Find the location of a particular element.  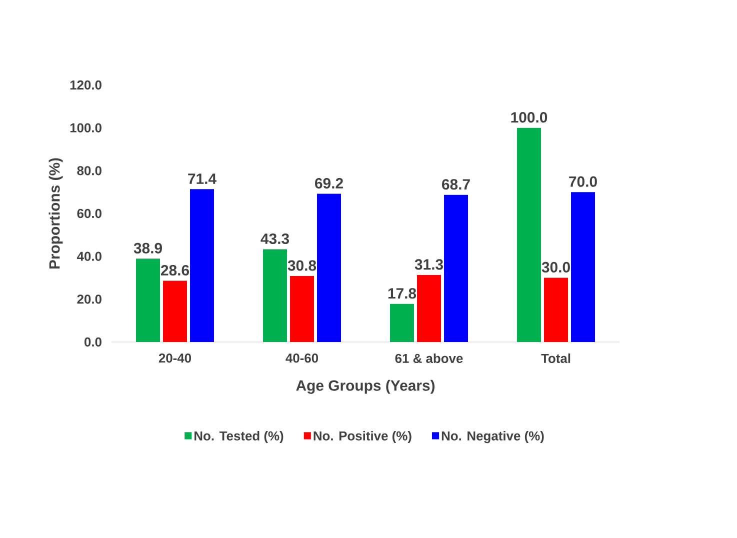

legend-label: No. Positive (%) is located at coordinates (363, 437).